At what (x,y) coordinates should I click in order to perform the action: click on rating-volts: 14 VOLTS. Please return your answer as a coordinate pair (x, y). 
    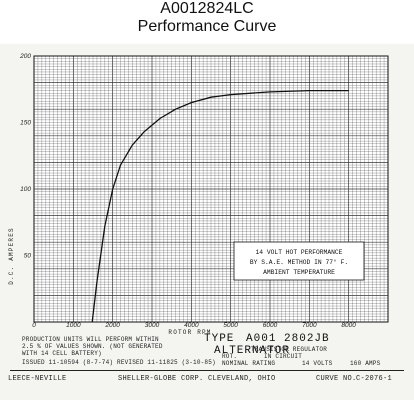
    Looking at the image, I should click on (317, 363).